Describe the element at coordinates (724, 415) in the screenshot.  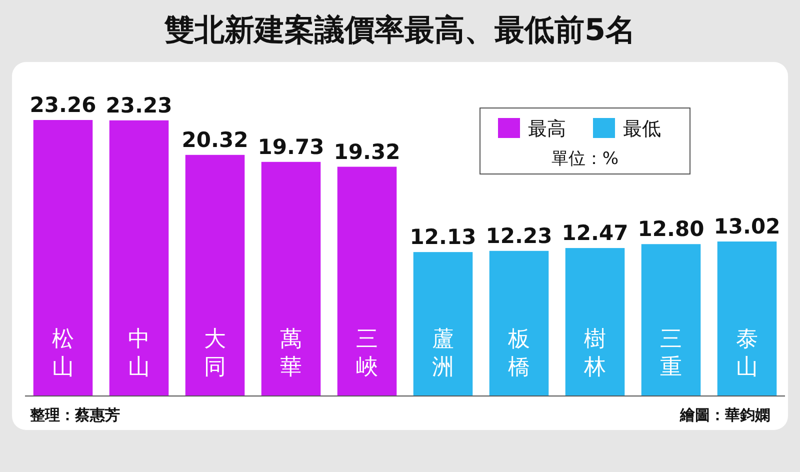
I see `text: 繪圖：華鈞嫻` at that location.